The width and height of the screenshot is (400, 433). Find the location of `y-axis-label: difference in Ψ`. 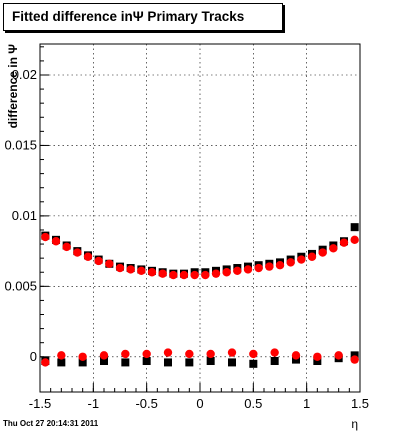

y-axis-label: difference in Ψ is located at coordinates (13, 86).